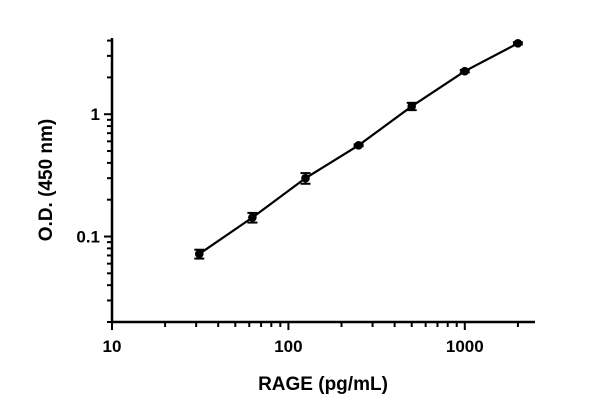  I want to click on y-tick-label: 1, so click(95, 114).